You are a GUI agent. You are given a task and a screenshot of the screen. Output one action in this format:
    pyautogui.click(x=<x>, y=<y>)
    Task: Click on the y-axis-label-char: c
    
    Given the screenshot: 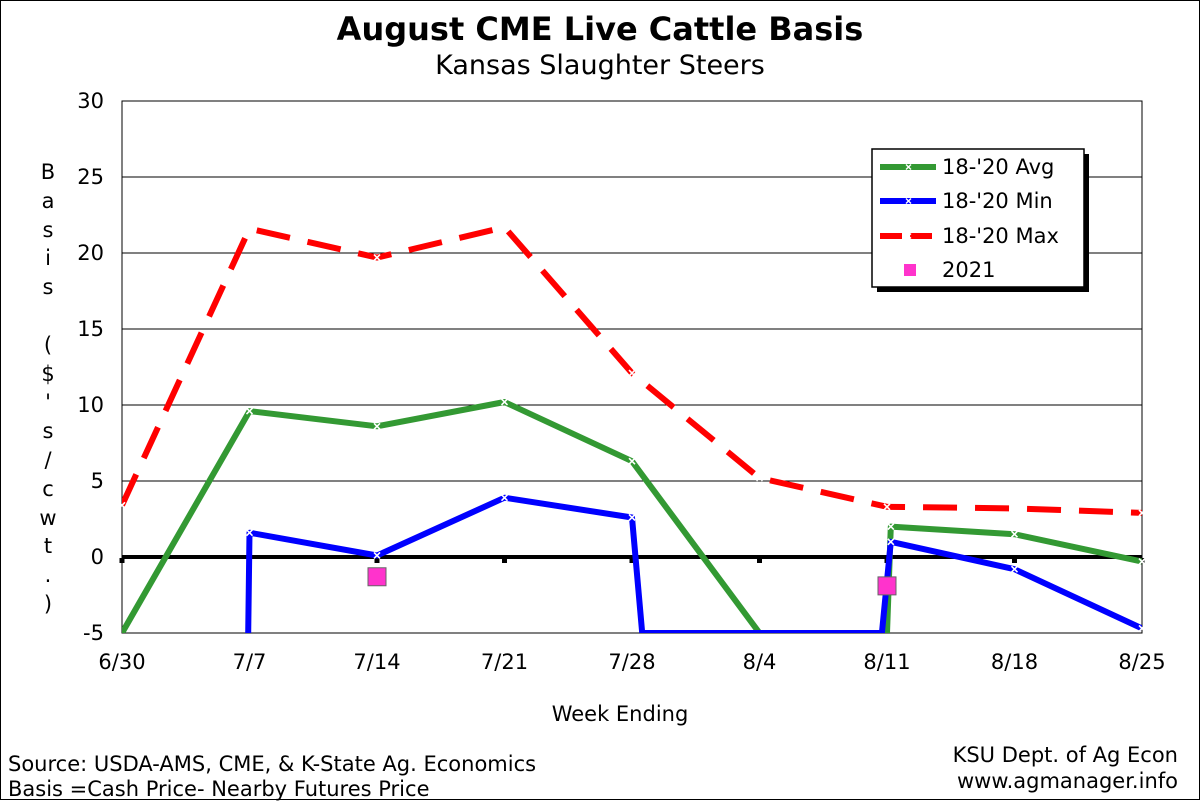 What is the action you would take?
    pyautogui.click(x=48, y=488)
    